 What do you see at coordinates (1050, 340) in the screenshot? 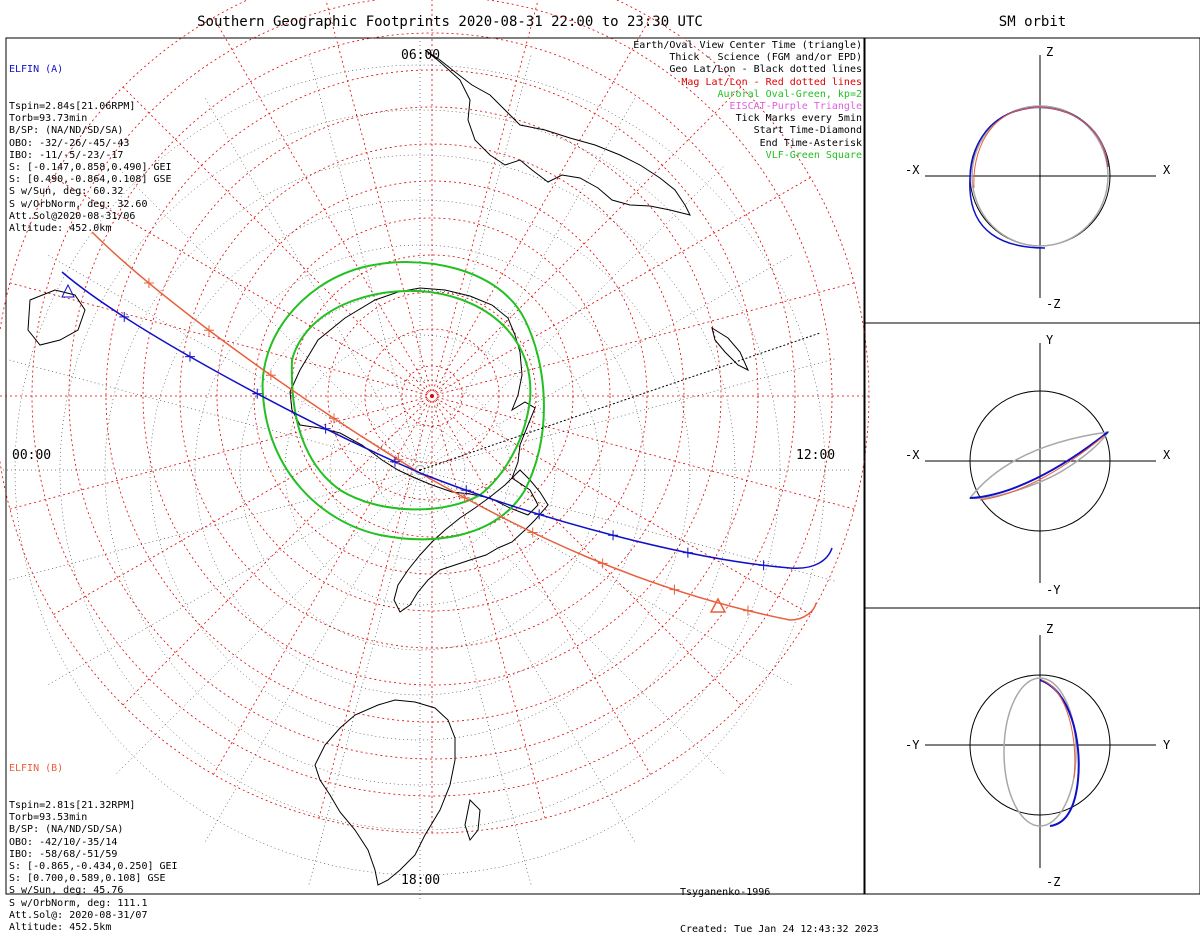
I see `axis-label-top: Y` at bounding box center [1050, 340].